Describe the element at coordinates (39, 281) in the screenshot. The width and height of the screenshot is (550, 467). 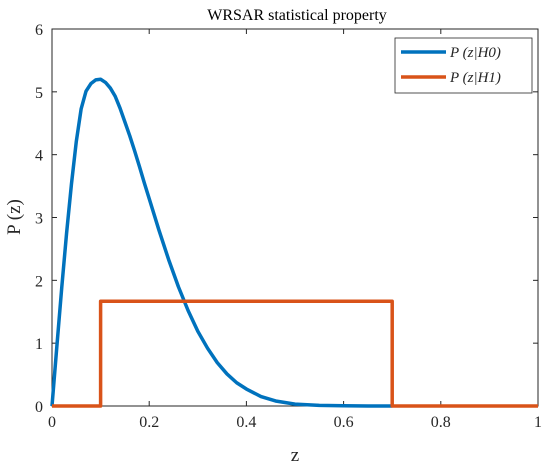
I see `y-tick-label: 2` at that location.